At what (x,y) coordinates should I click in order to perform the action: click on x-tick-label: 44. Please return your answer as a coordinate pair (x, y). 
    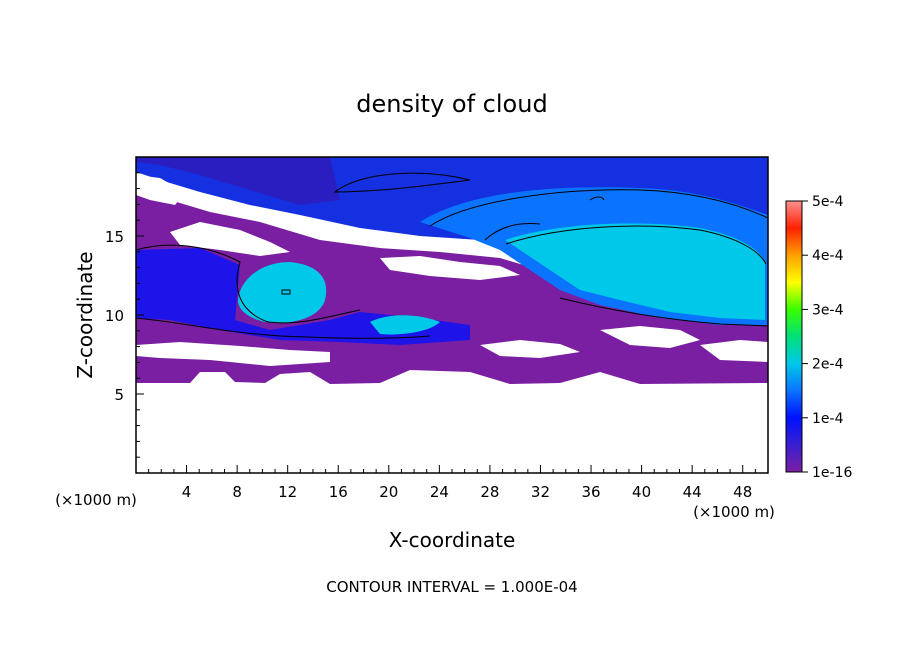
    Looking at the image, I should click on (692, 492).